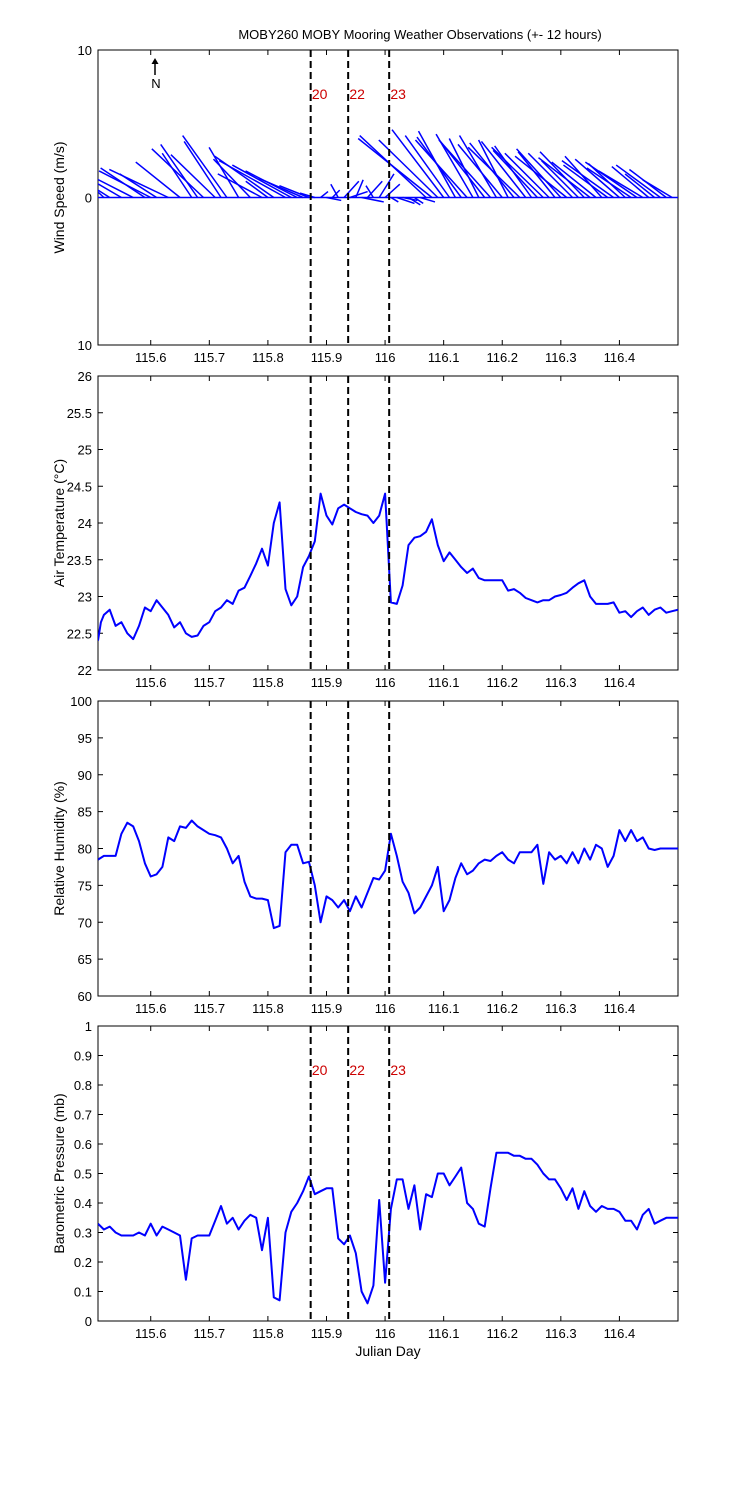 Image resolution: width=750 pixels, height=1500 pixels. Describe the element at coordinates (79, 486) in the screenshot. I see `y-tick-label: 24.5` at that location.